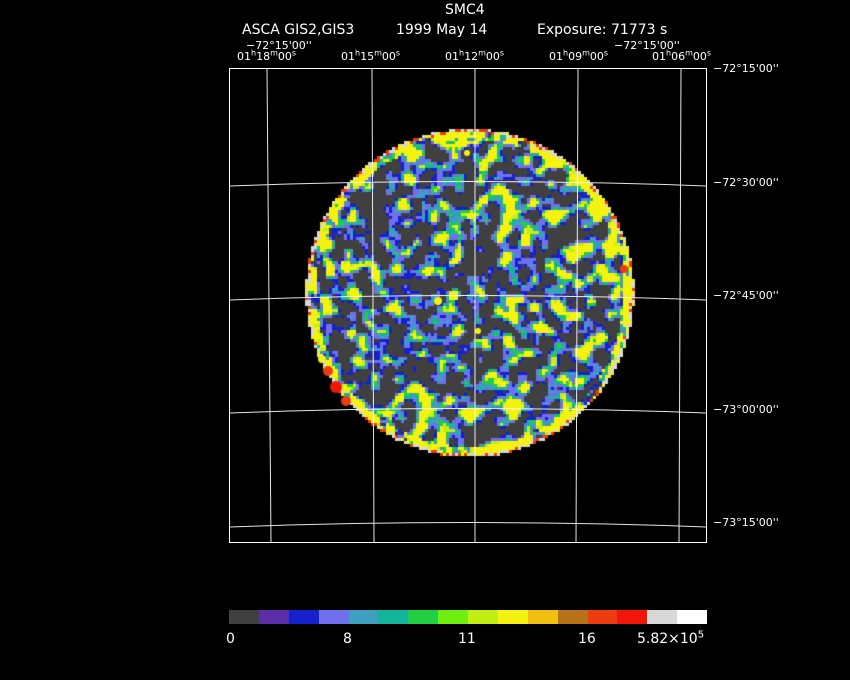 The image size is (850, 680). Describe the element at coordinates (298, 30) in the screenshot. I see `instrument-label: ASCA GIS2,GIS3` at that location.